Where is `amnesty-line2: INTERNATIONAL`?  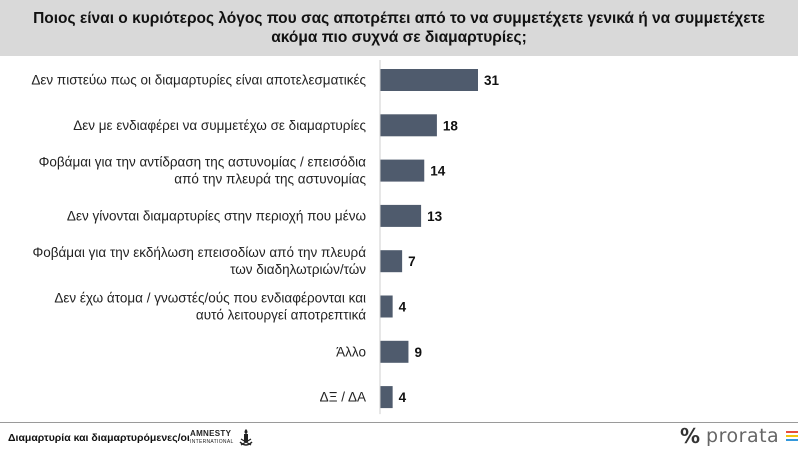
amnesty-line2: INTERNATIONAL is located at coordinates (212, 442).